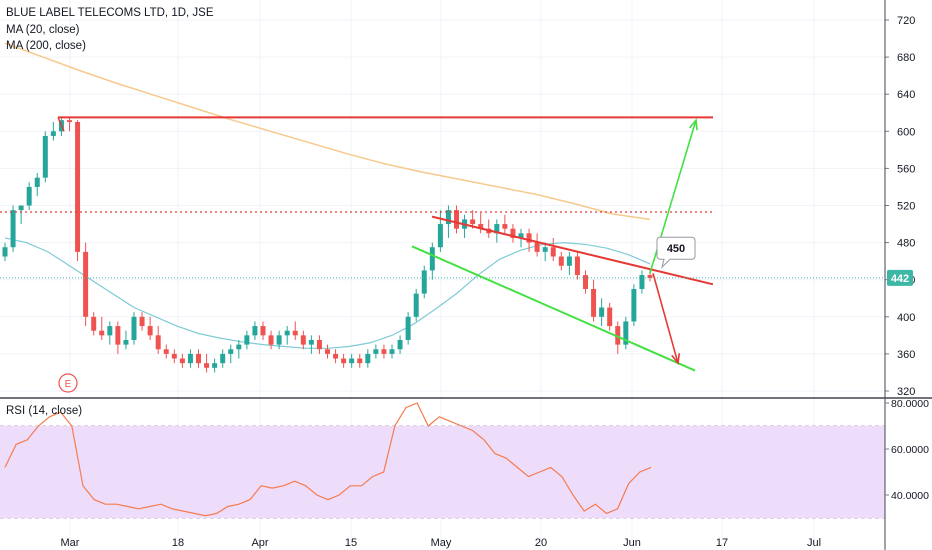 The height and width of the screenshot is (550, 932). I want to click on x-tick-label-0: Mar, so click(70, 543).